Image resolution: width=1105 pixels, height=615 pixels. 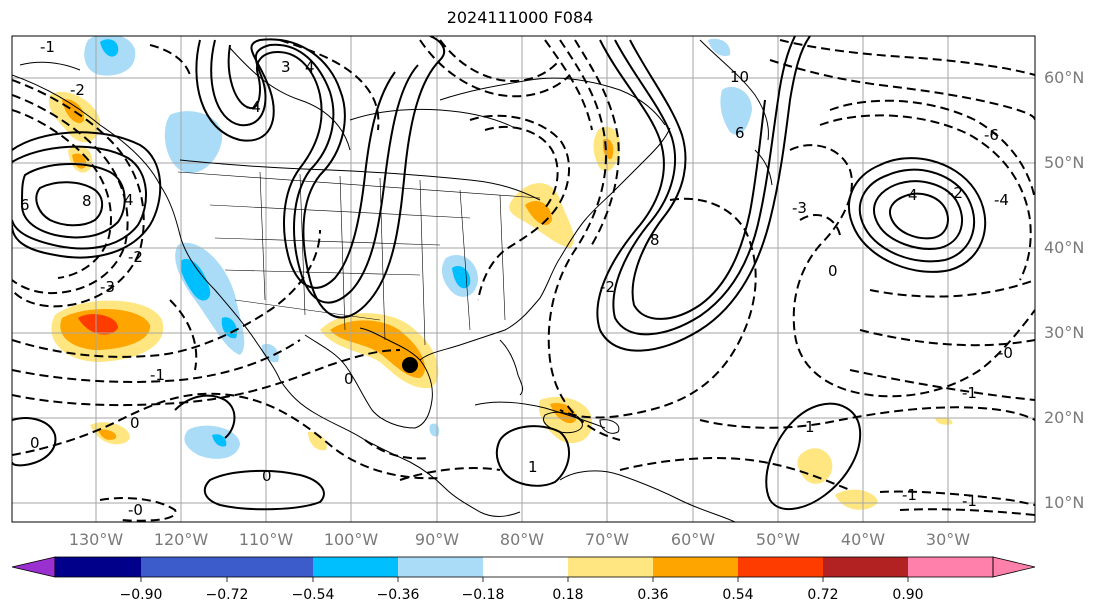 I want to click on colorbar-tick-label: 0.36, so click(x=653, y=595).